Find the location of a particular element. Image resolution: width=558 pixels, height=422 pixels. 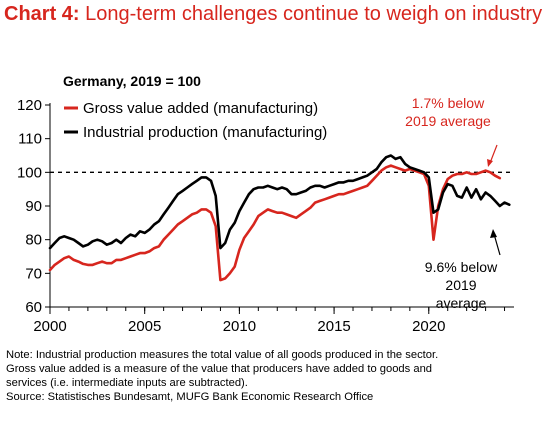

legend-label: Industrial production (manufacturing) is located at coordinates (205, 132).